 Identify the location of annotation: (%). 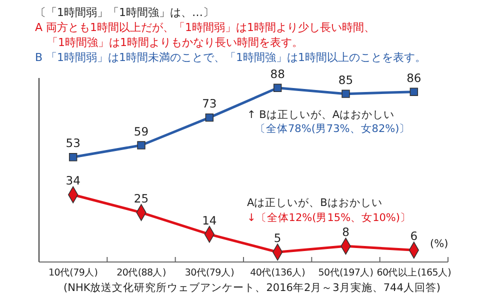
(439, 244).